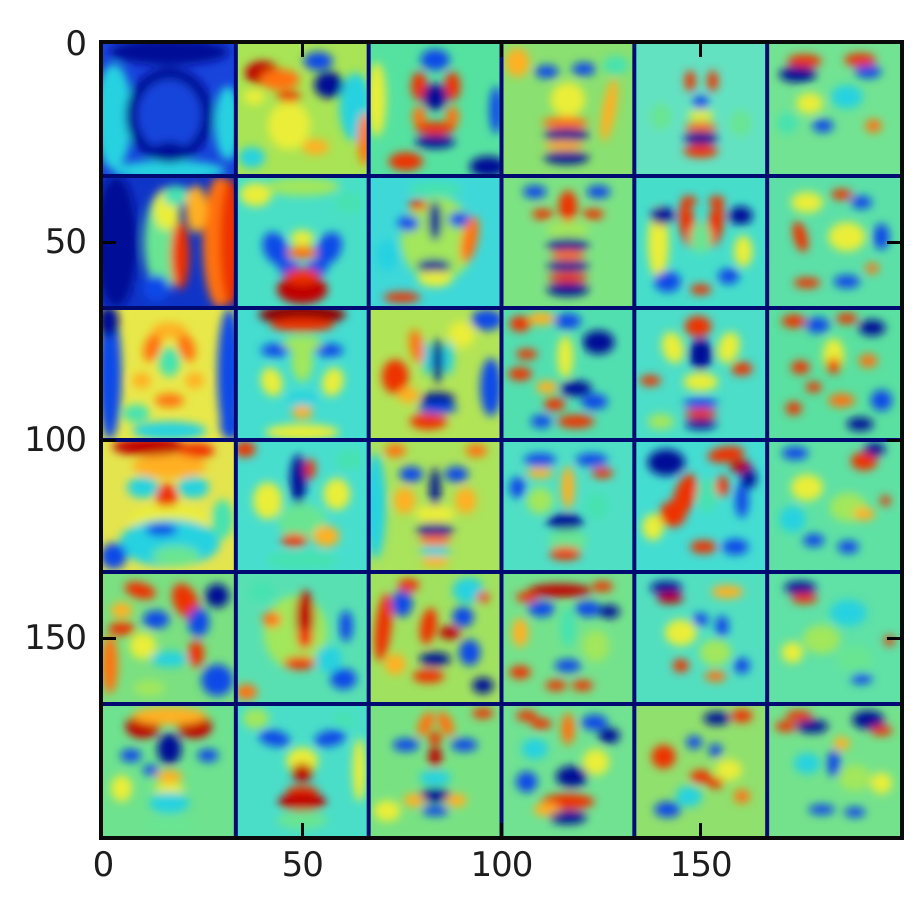 The height and width of the screenshot is (914, 921). Describe the element at coordinates (55, 638) in the screenshot. I see `y-tick-label: 150` at that location.